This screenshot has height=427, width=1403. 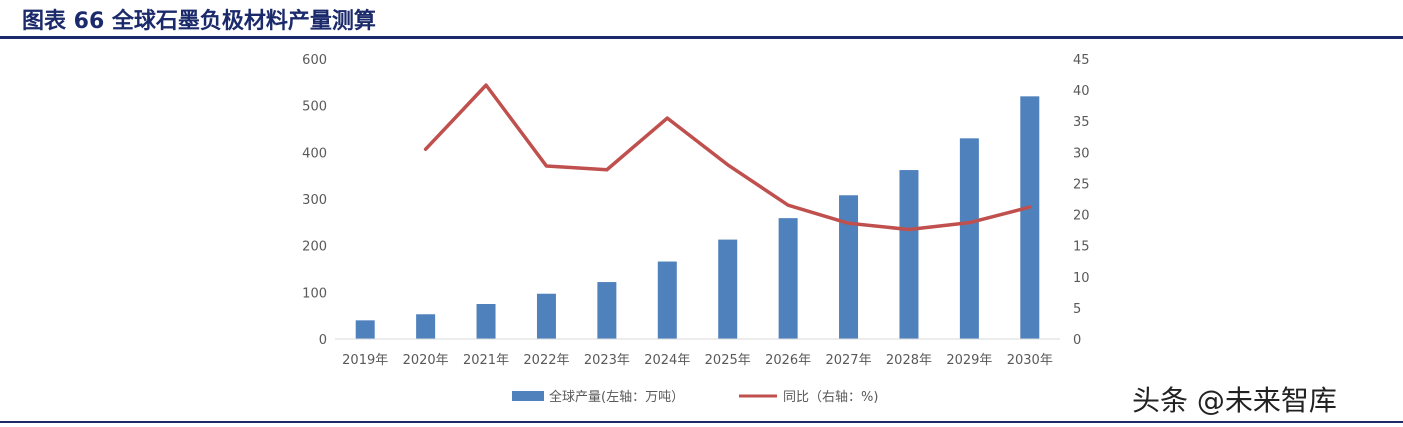 What do you see at coordinates (728, 289) in the screenshot?
I see `bar-2025年` at bounding box center [728, 289].